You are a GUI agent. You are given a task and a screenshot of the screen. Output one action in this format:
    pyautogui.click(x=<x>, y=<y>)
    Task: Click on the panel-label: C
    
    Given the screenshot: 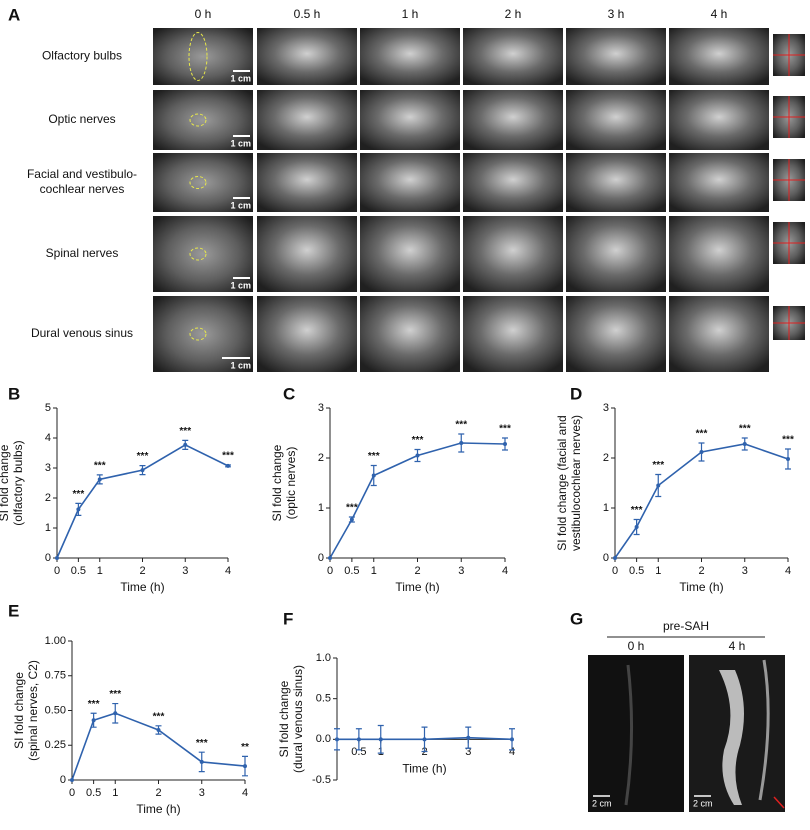 What is the action you would take?
    pyautogui.click(x=289, y=393)
    